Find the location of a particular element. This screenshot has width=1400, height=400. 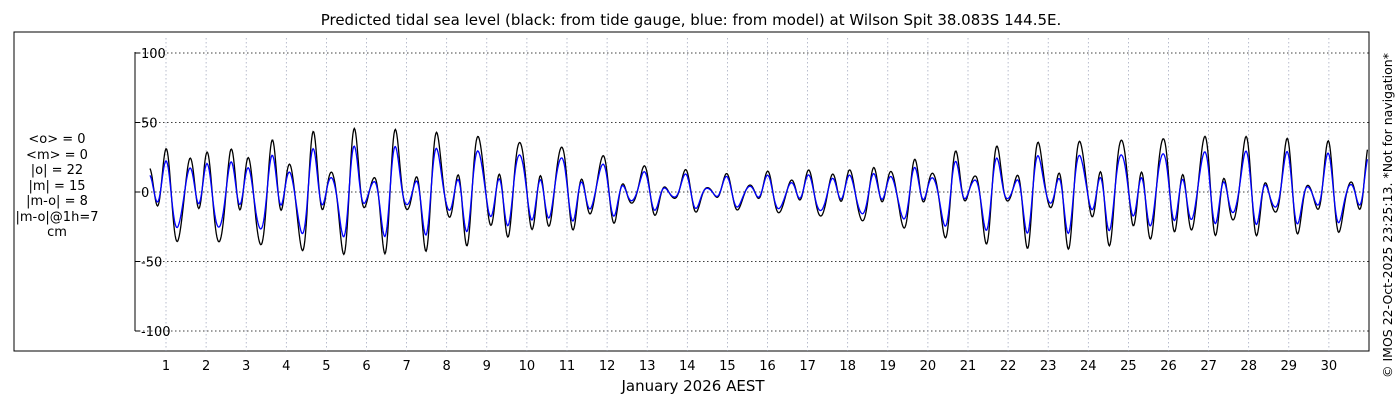

x-tick-label: 3 is located at coordinates (246, 366).